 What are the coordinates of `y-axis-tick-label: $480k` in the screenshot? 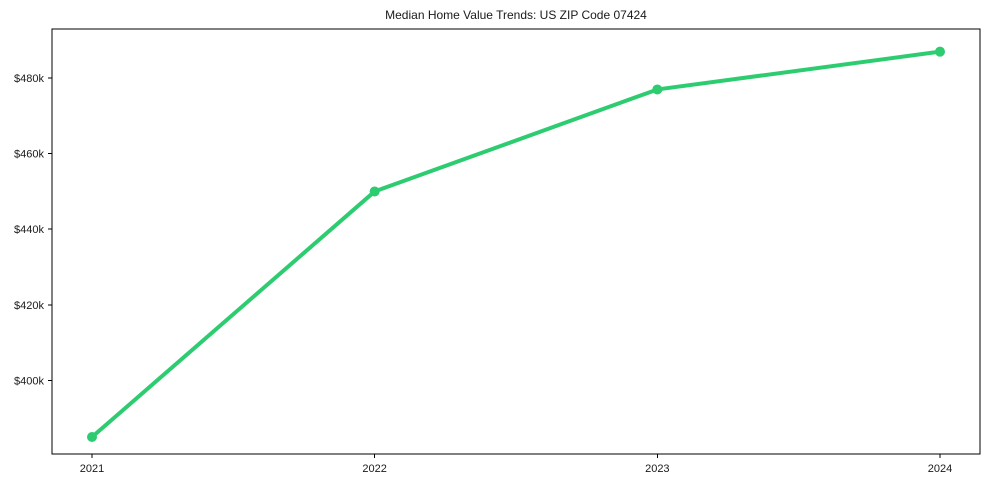 It's located at (29, 79).